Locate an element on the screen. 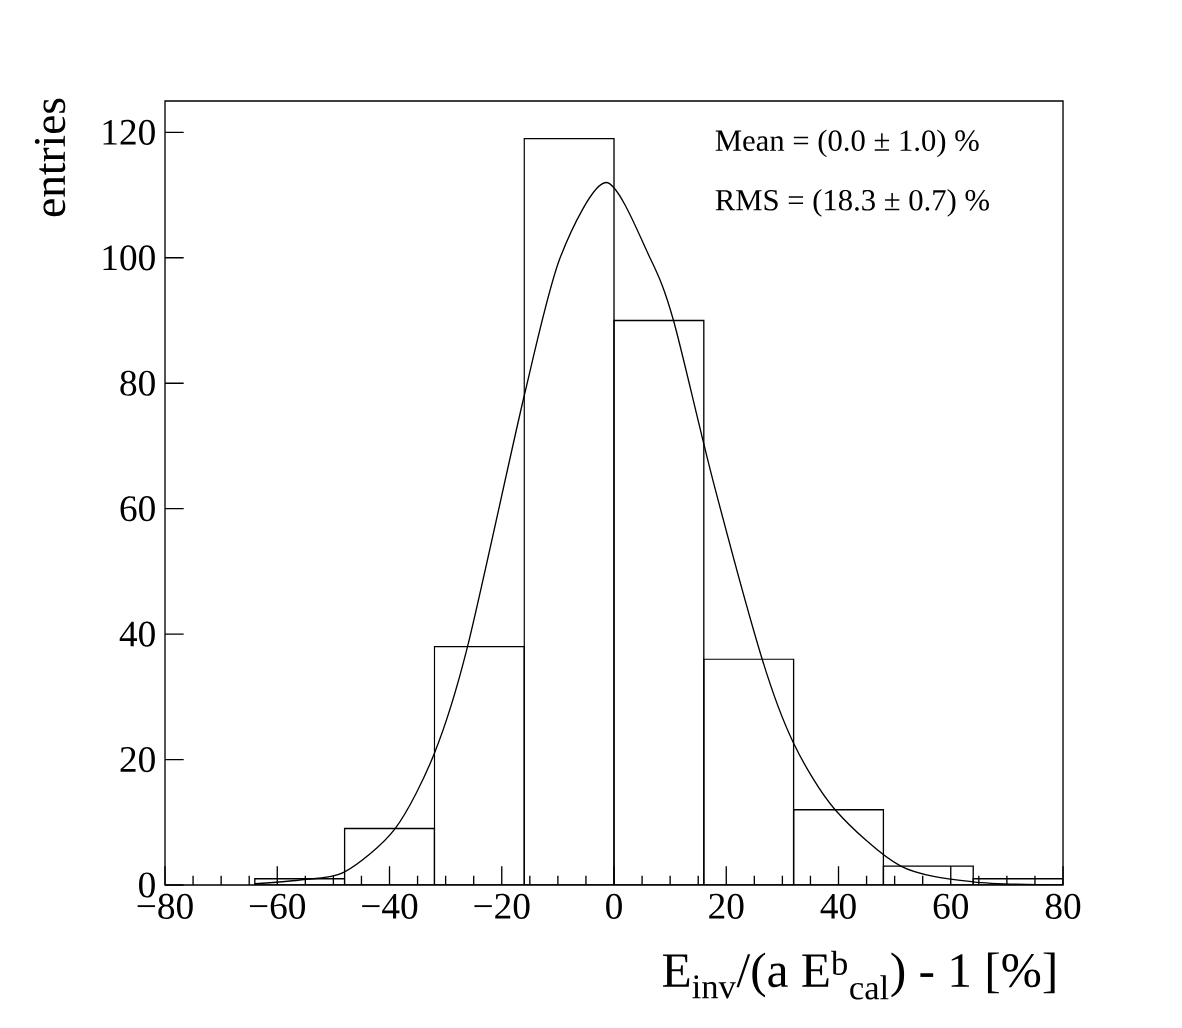  x-tick-label: −20 is located at coordinates (502, 906).